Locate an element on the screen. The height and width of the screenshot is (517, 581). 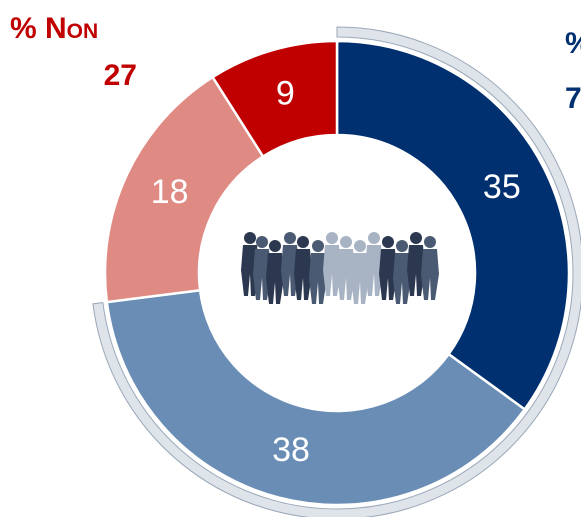
value-label: 38 is located at coordinates (291, 450).